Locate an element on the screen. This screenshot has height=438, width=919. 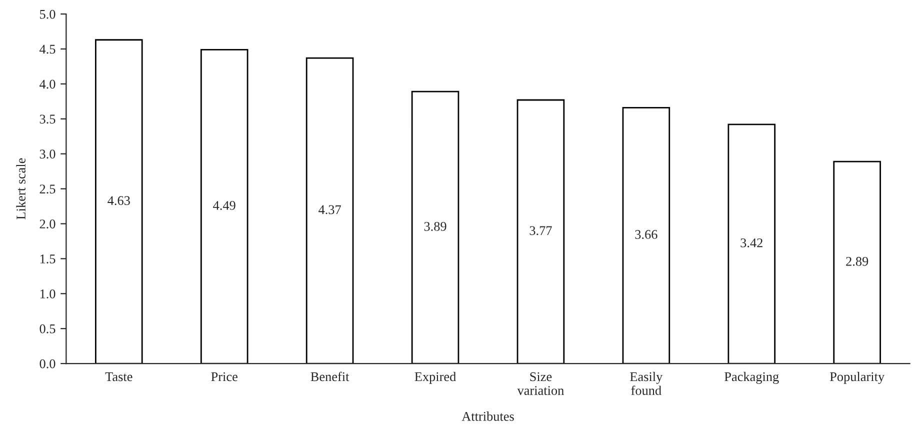
x-tick-label: Price is located at coordinates (224, 377).